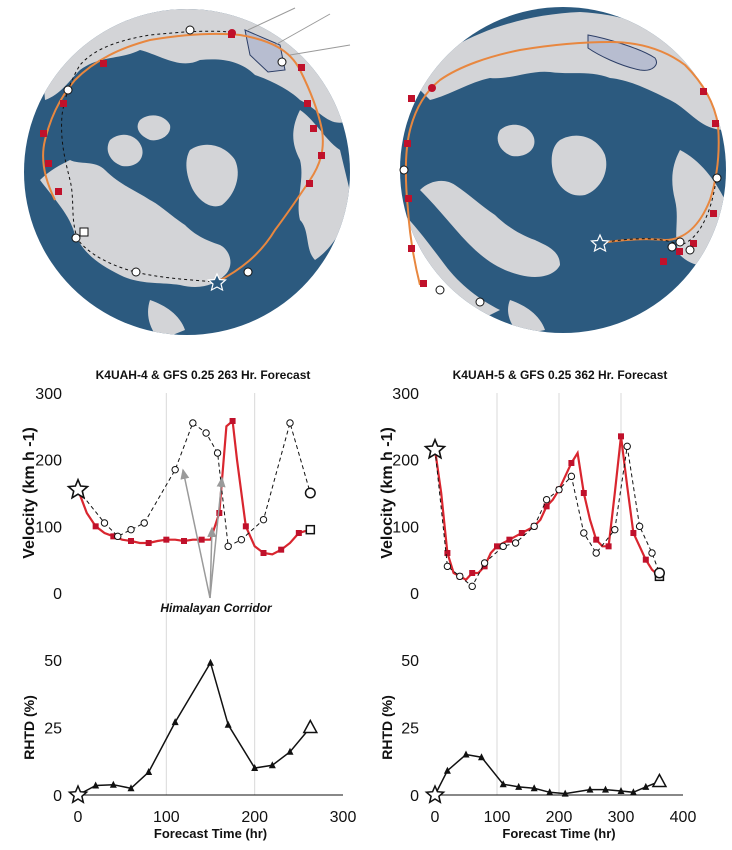 The image size is (732, 850). Describe the element at coordinates (154, 128) in the screenshot. I see `landmass-arctic-islands` at that location.